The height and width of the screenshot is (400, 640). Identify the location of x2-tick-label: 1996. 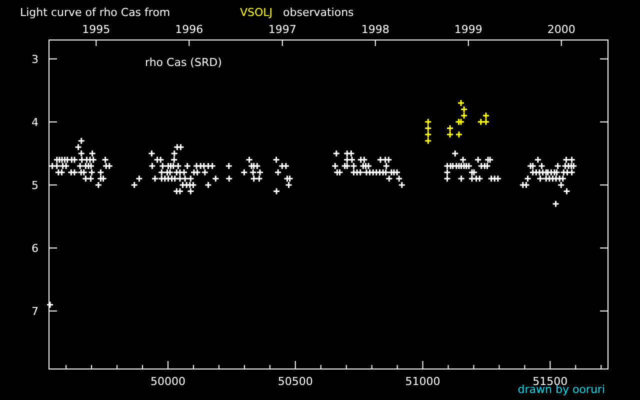
(189, 29).